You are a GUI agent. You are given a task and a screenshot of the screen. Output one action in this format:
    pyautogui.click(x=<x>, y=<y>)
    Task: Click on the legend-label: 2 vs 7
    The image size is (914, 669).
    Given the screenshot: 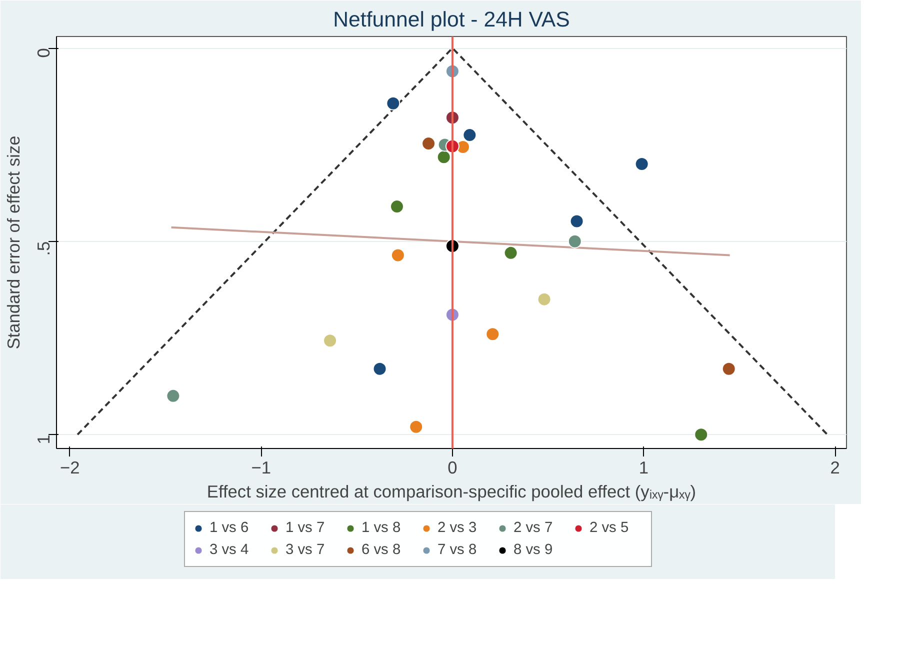 What is the action you would take?
    pyautogui.click(x=534, y=528)
    